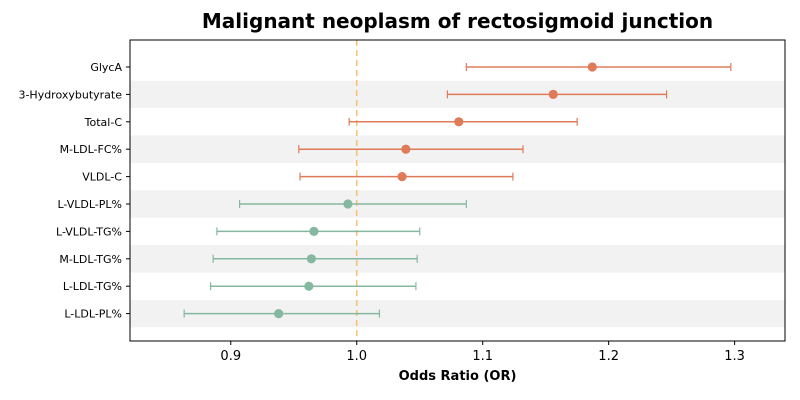 The height and width of the screenshot is (400, 800). I want to click on y-tick-label: L-LDL-TG%, so click(92, 286).